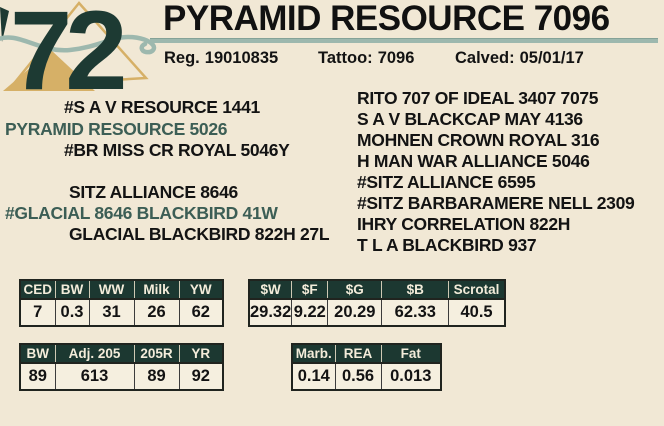  What do you see at coordinates (357, 376) in the screenshot?
I see `value-cell: 0.56` at bounding box center [357, 376].